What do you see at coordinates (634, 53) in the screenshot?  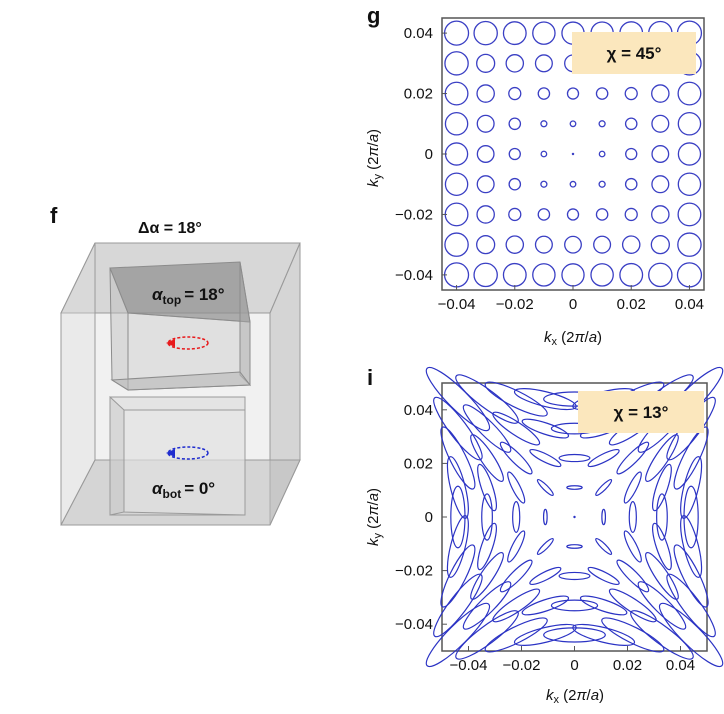 I see `panel-g-chi-label: χ = 45°` at bounding box center [634, 53].